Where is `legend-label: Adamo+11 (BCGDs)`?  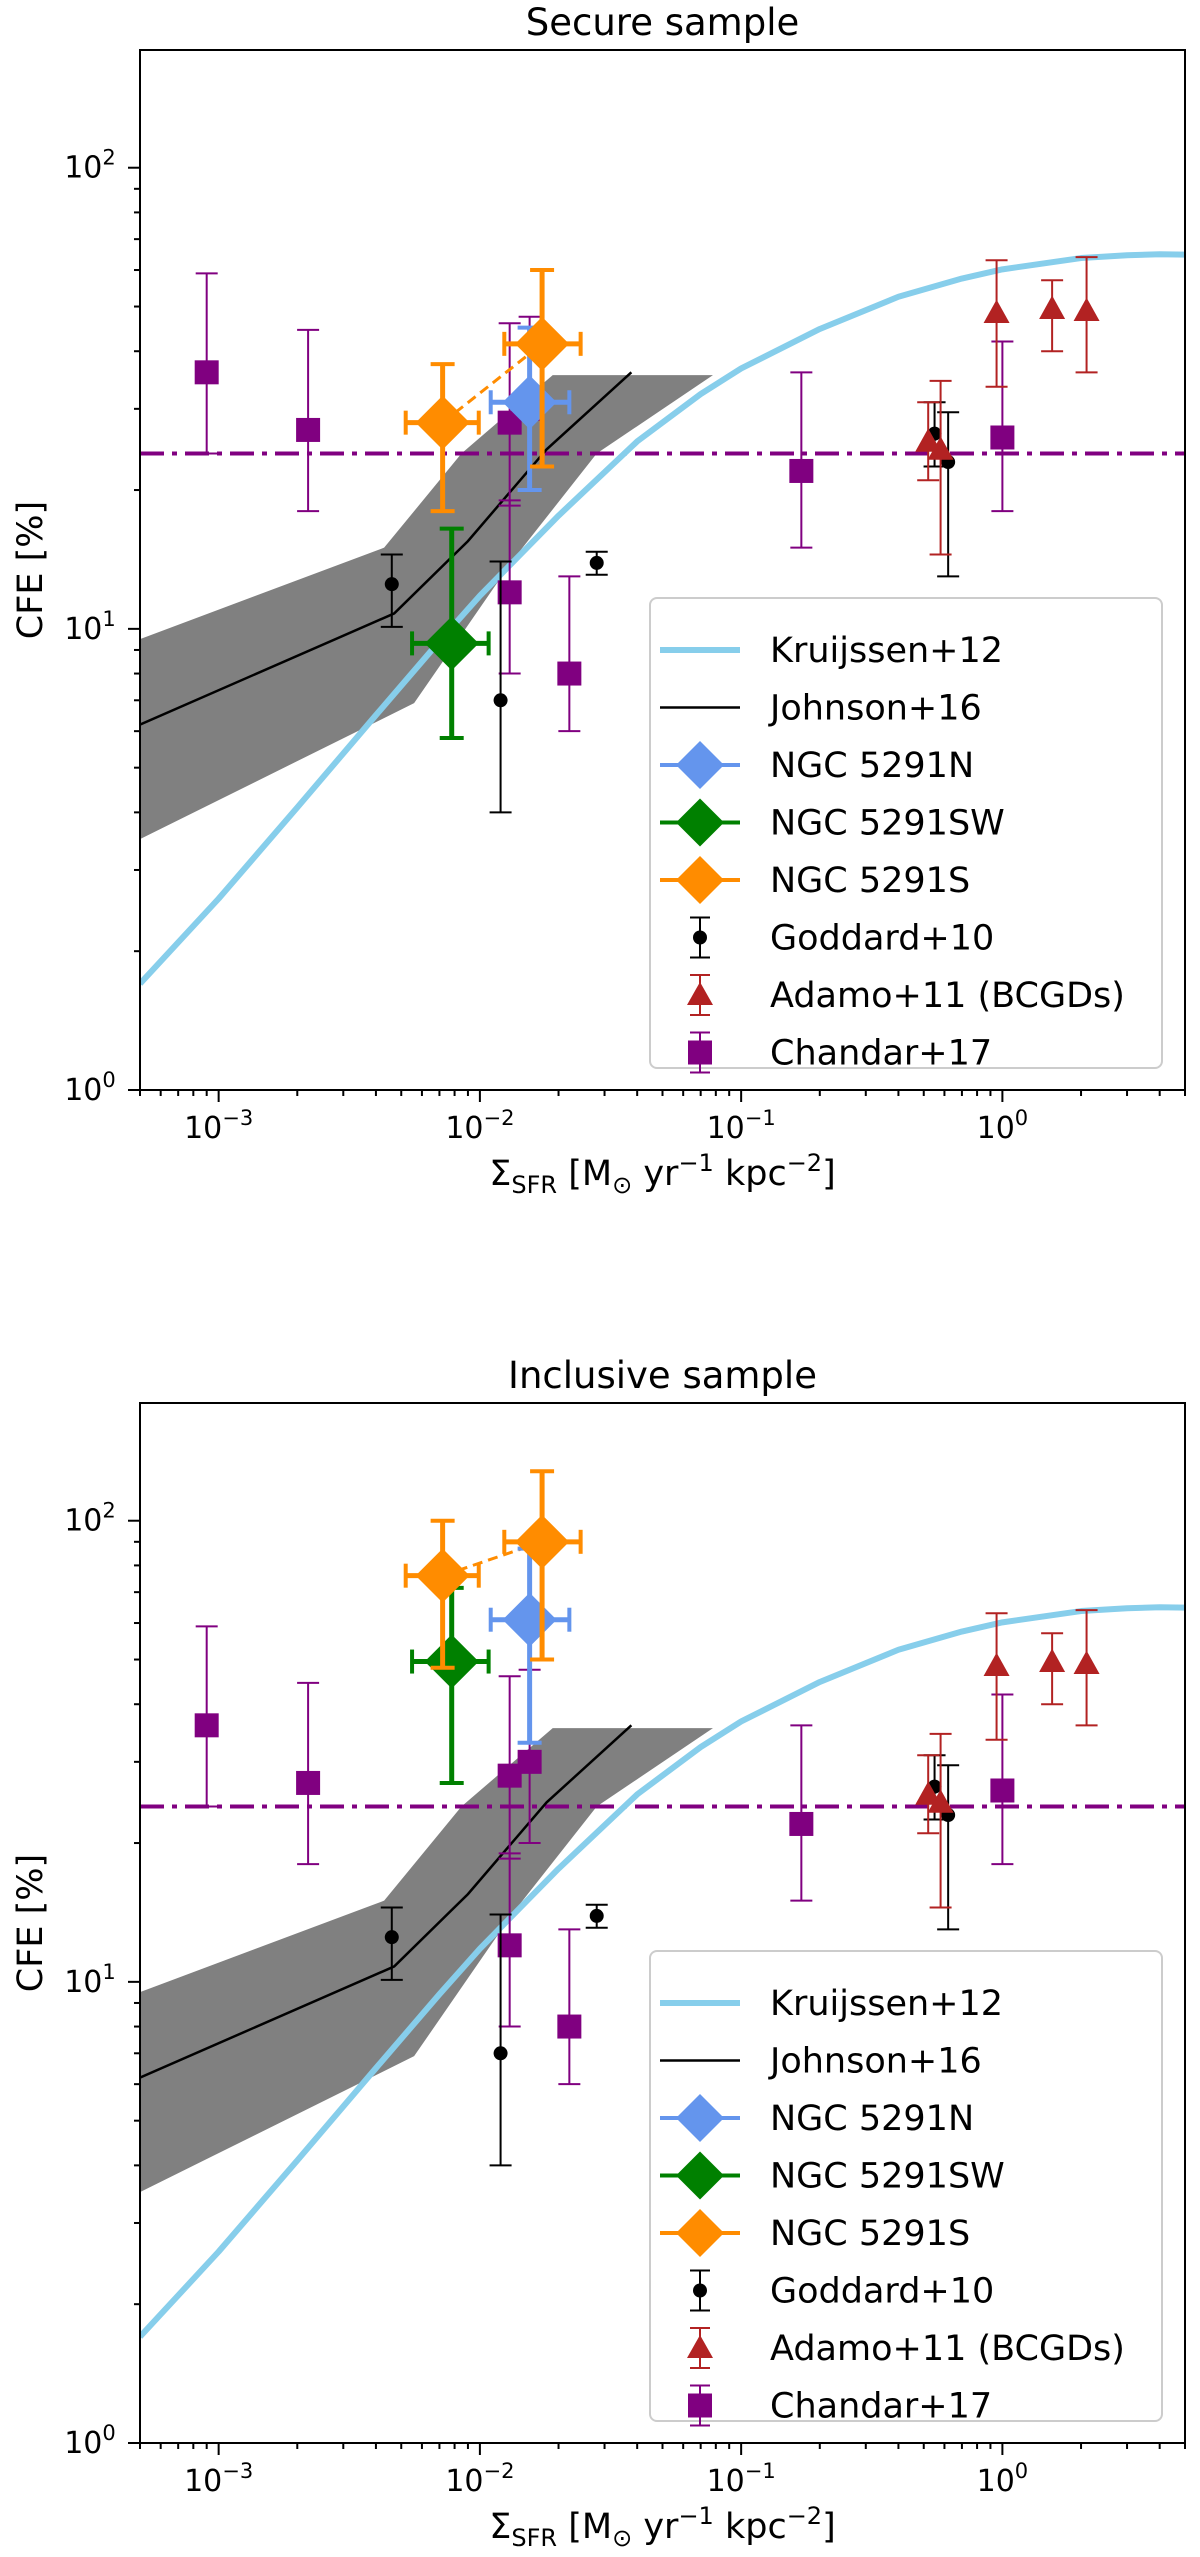 legend-label: Adamo+11 (BCGDs) is located at coordinates (947, 996).